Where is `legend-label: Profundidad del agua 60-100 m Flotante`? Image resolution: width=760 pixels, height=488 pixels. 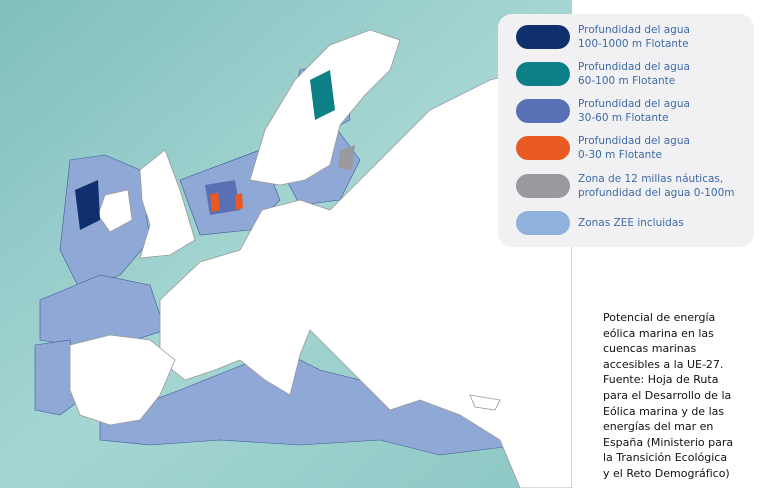
legend-label: Profundidad del agua 60-100 m Flotante is located at coordinates (634, 74).